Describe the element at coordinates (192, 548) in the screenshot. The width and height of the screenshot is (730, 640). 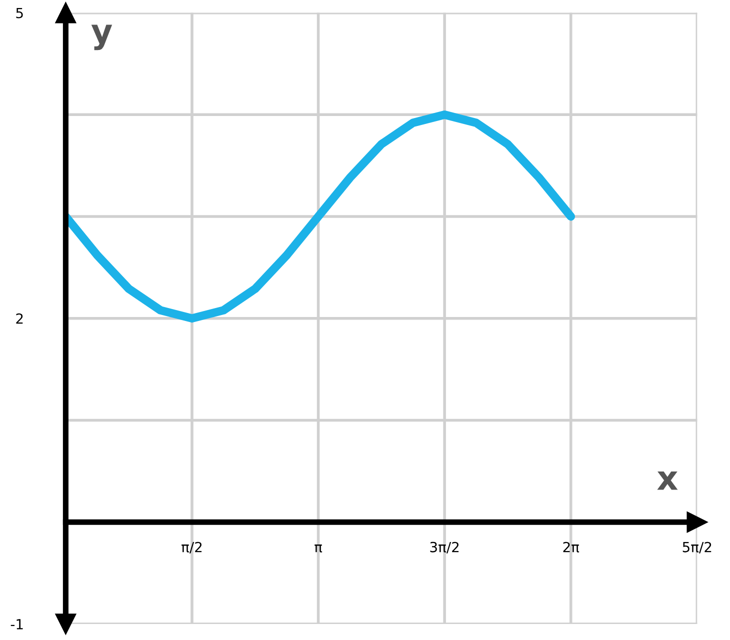
I see `x-tick-label: π/2` at that location.